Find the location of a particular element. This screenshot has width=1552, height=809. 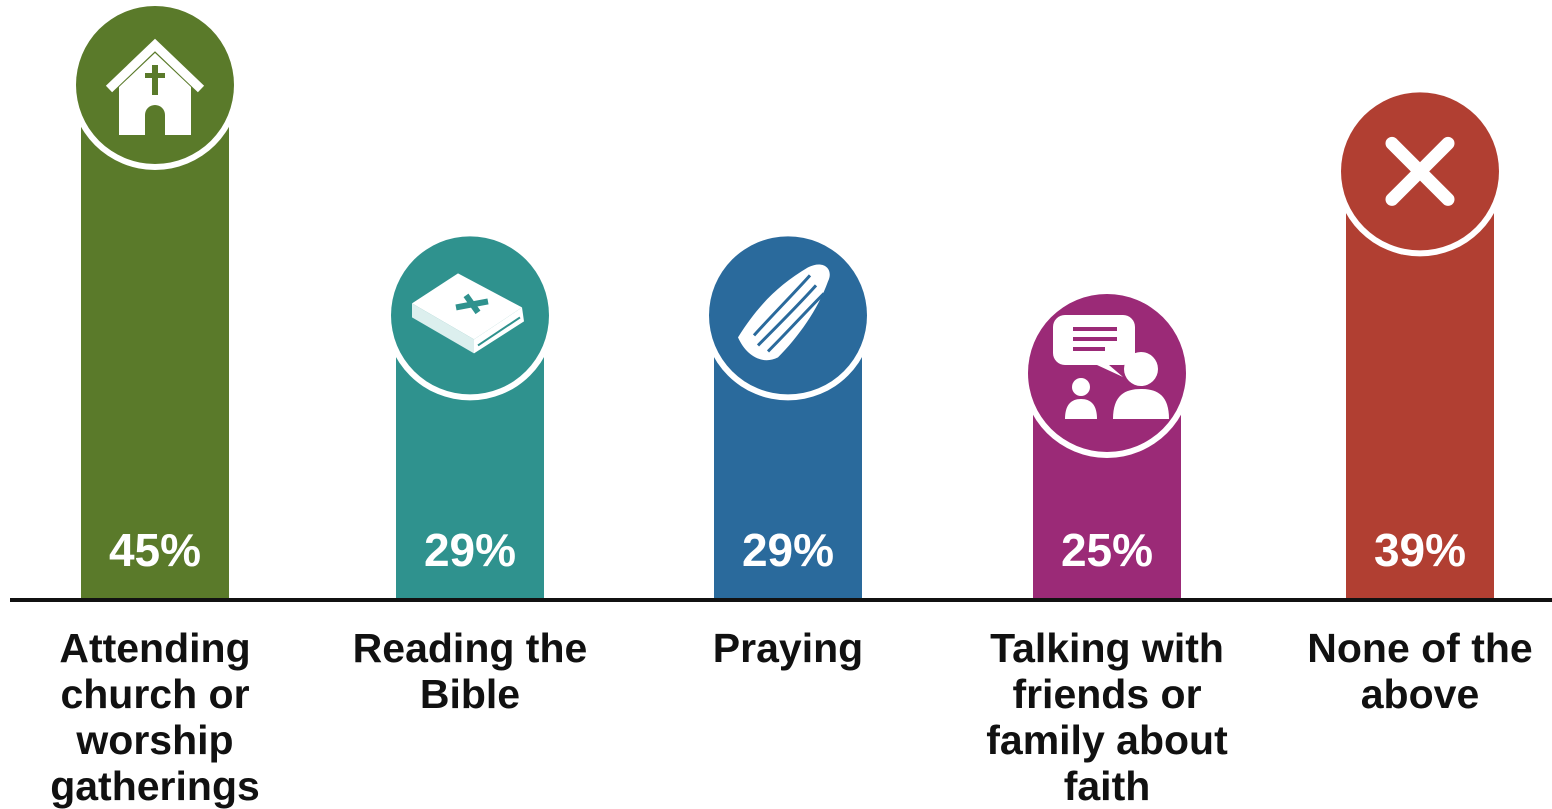

category-label-line: faith is located at coordinates (1107, 786).